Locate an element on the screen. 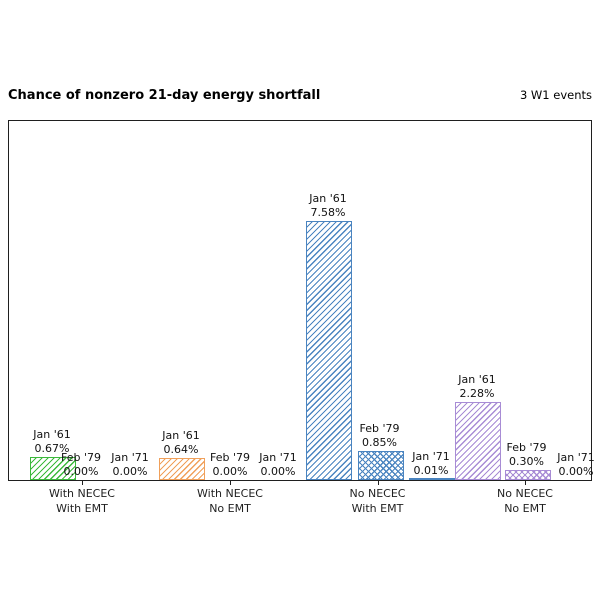 This screenshot has height=600, width=600. x-tick-label: With NECEC No EMT is located at coordinates (230, 501).